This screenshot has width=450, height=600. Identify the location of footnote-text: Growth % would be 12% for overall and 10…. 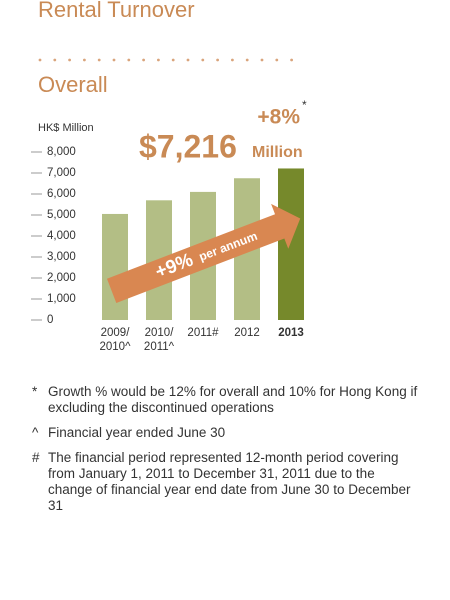
(233, 399).